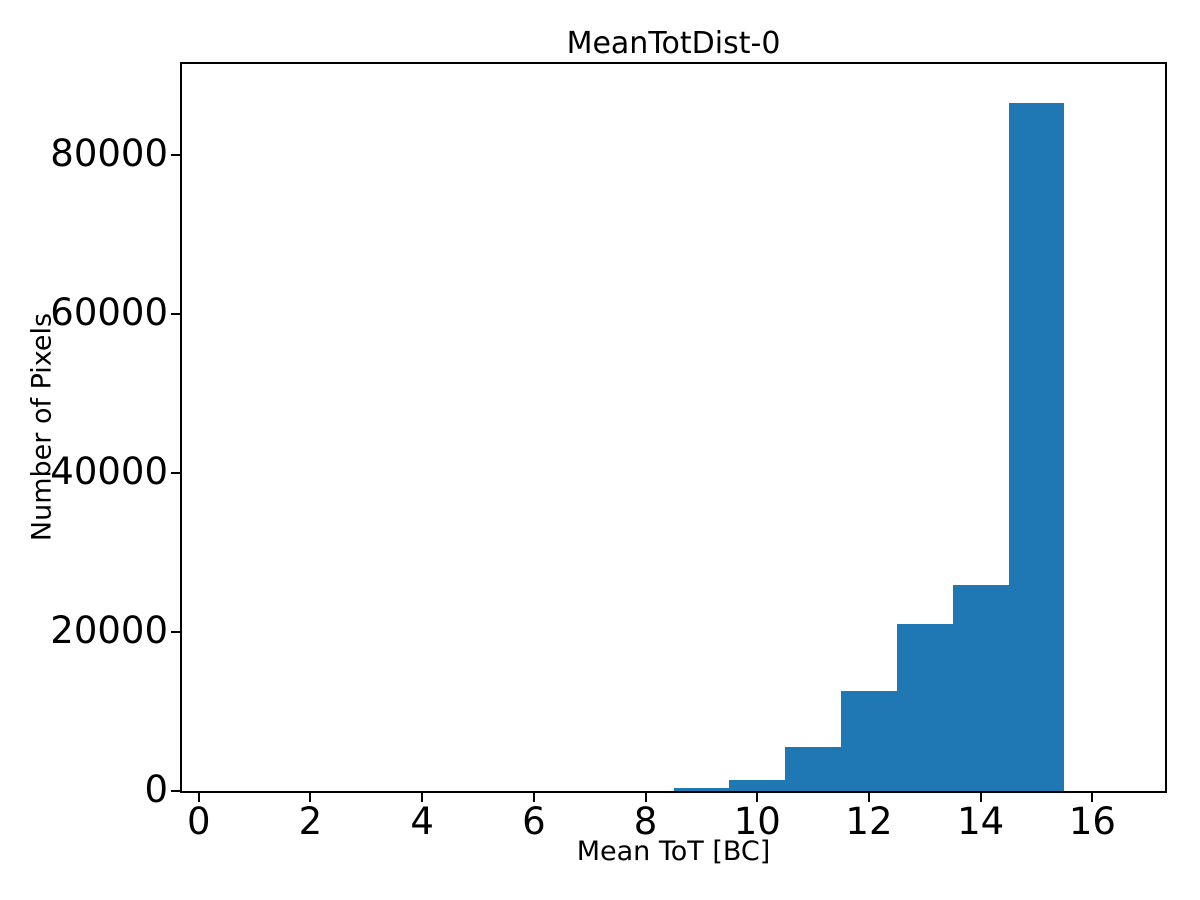 Image resolution: width=1200 pixels, height=900 pixels. Describe the element at coordinates (156, 789) in the screenshot. I see `y-tick-label: 0` at that location.